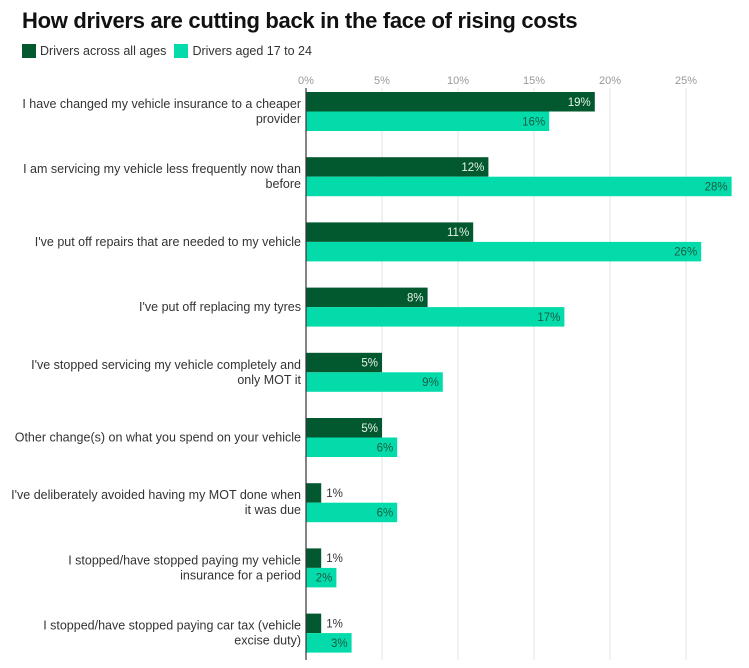  What do you see at coordinates (220, 307) in the screenshot?
I see `category-label: I've put off replacing my tyres` at bounding box center [220, 307].